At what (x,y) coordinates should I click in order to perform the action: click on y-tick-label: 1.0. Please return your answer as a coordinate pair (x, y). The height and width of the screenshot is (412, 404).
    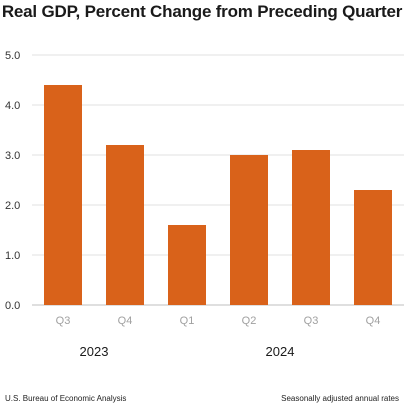
    Looking at the image, I should click on (12, 256).